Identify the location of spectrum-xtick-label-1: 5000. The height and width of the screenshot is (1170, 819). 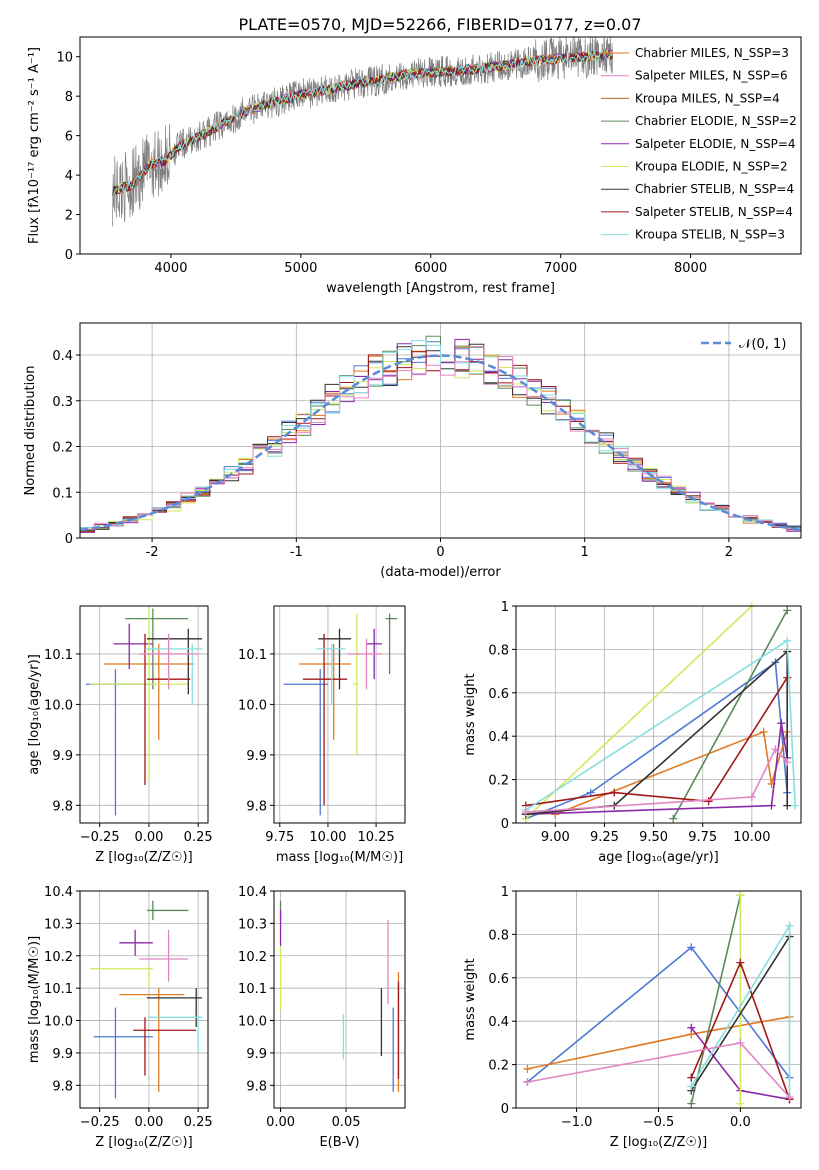
(300, 268).